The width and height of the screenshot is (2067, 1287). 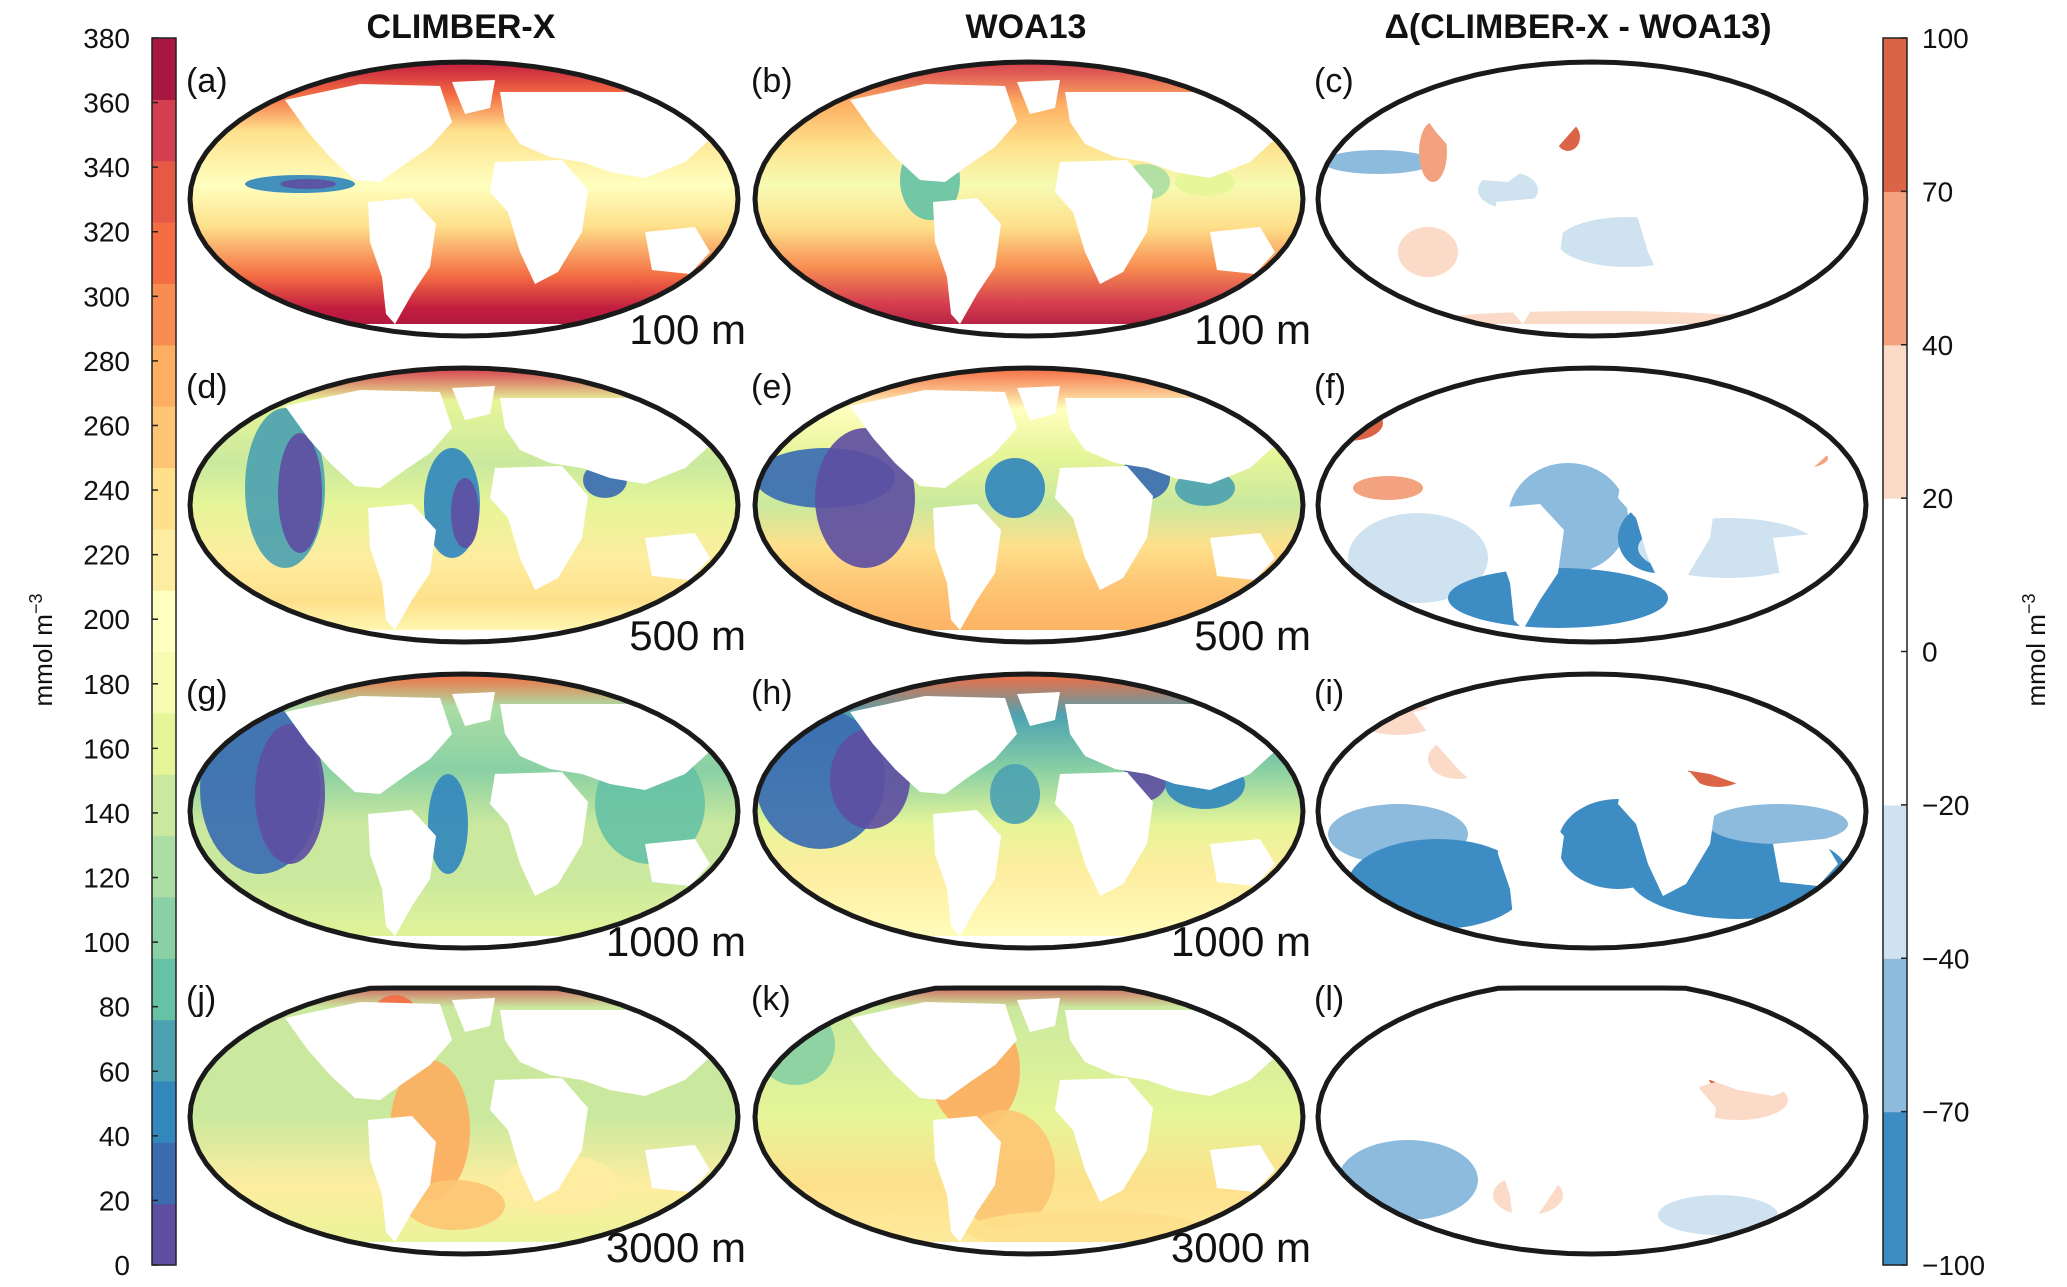 What do you see at coordinates (106, 296) in the screenshot?
I see `colorbar-left-tick-label: 300` at bounding box center [106, 296].